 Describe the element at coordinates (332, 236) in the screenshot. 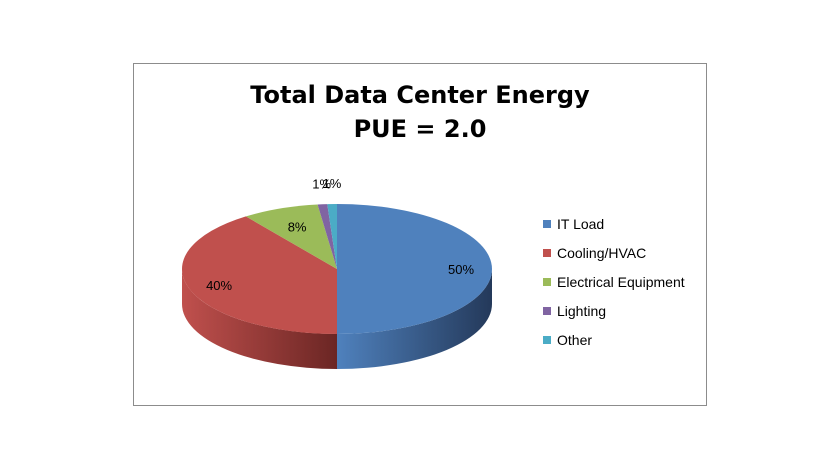

I see `pie-slice-other` at that location.